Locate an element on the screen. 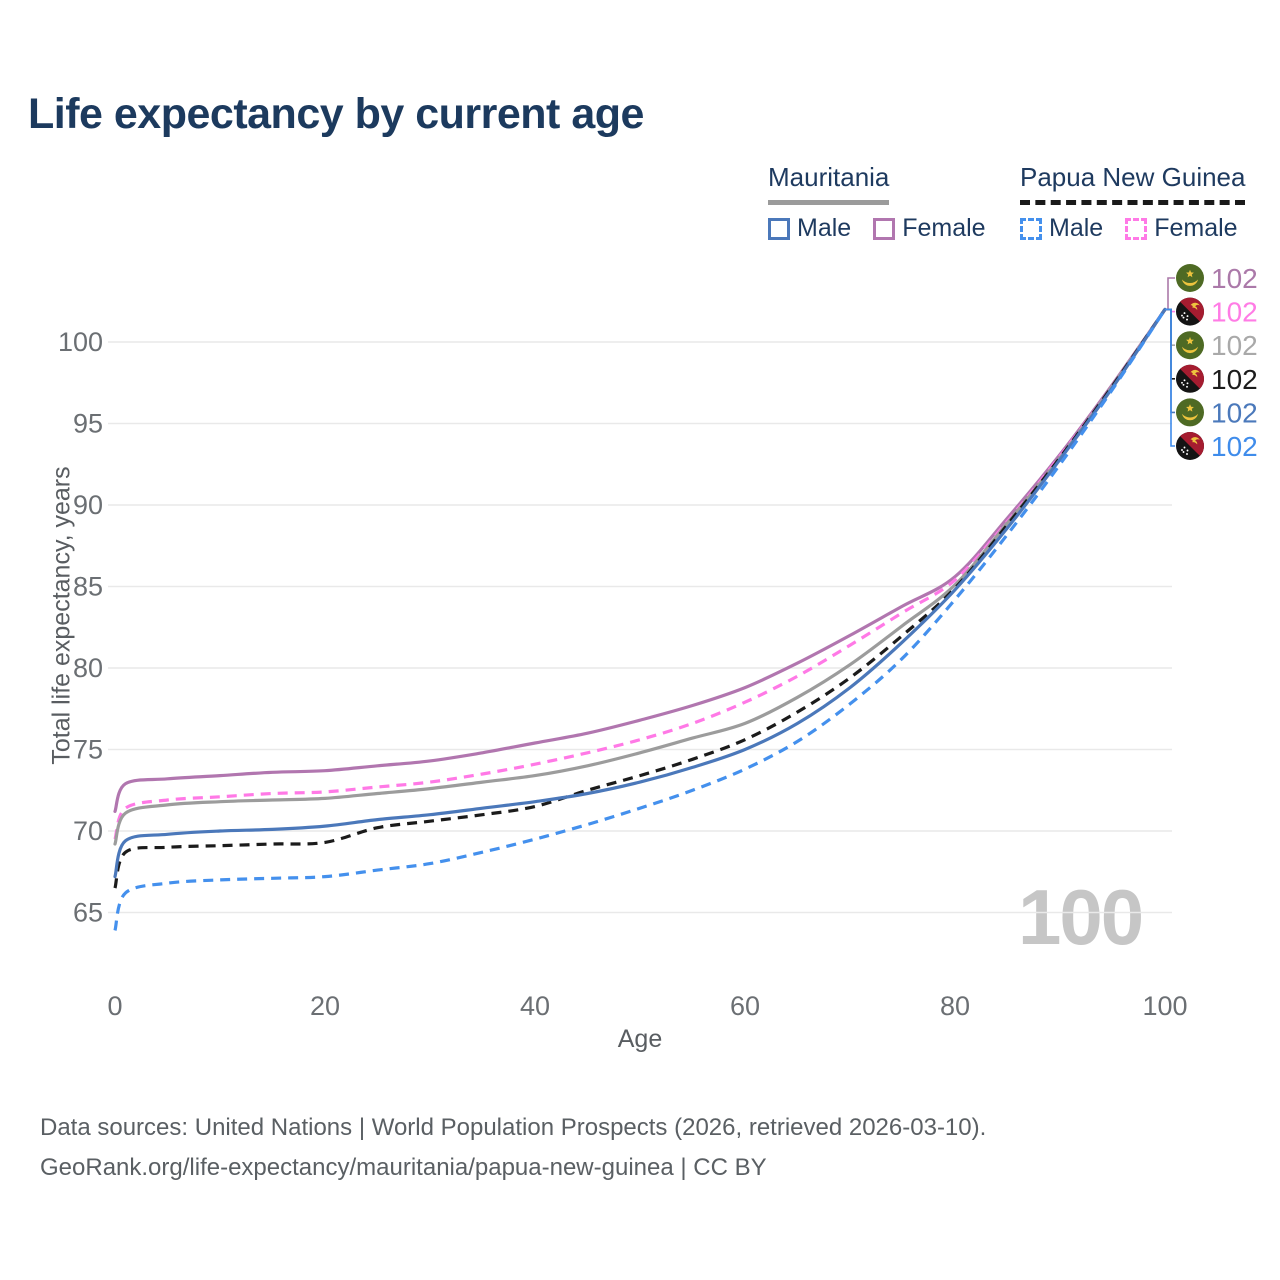 This screenshot has width=1280, height=1280. legend-swatch-mauritania-female is located at coordinates (884, 228).